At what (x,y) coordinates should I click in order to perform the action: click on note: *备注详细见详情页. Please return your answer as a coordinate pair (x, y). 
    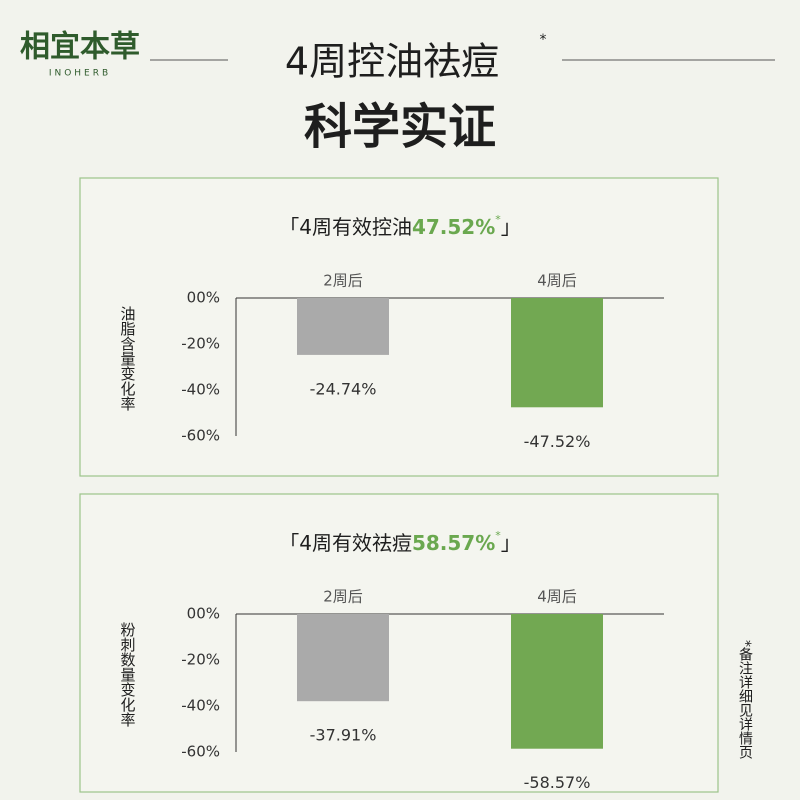
    Looking at the image, I should click on (745, 699).